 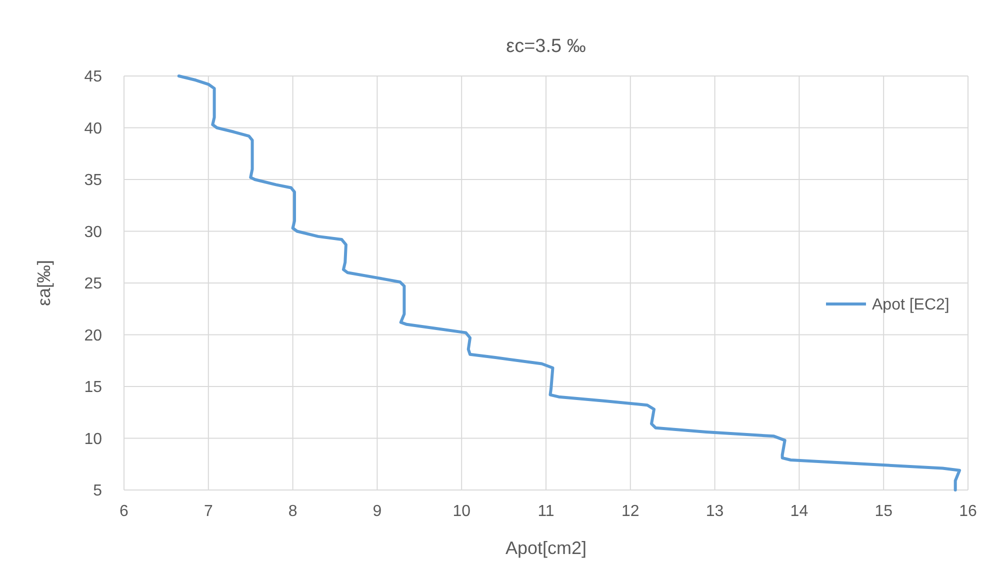 What do you see at coordinates (93, 232) in the screenshot?
I see `y-tick-label: 30` at bounding box center [93, 232].